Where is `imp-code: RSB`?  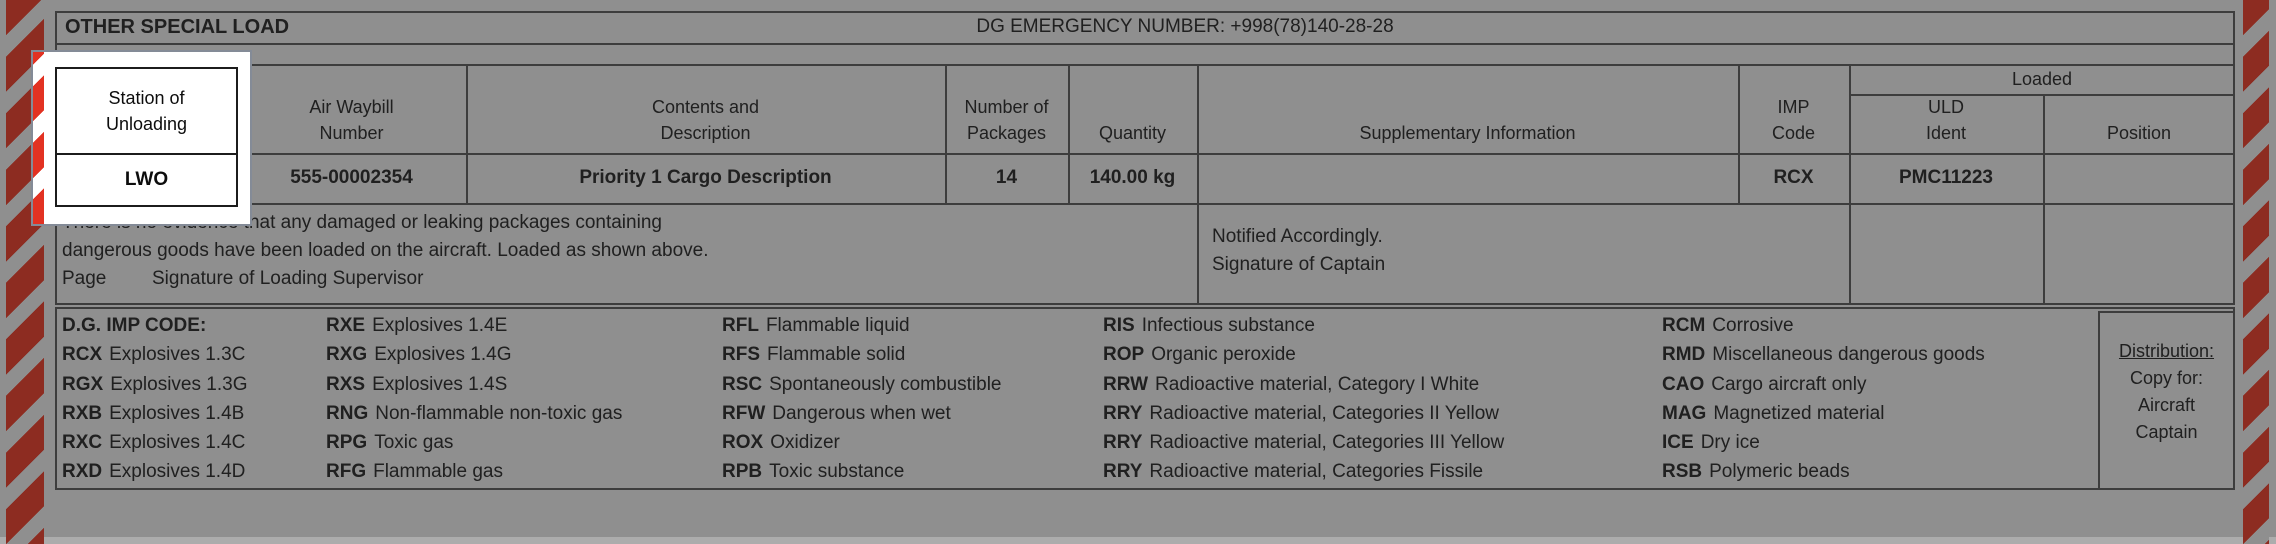
imp-code: RSB is located at coordinates (1682, 472).